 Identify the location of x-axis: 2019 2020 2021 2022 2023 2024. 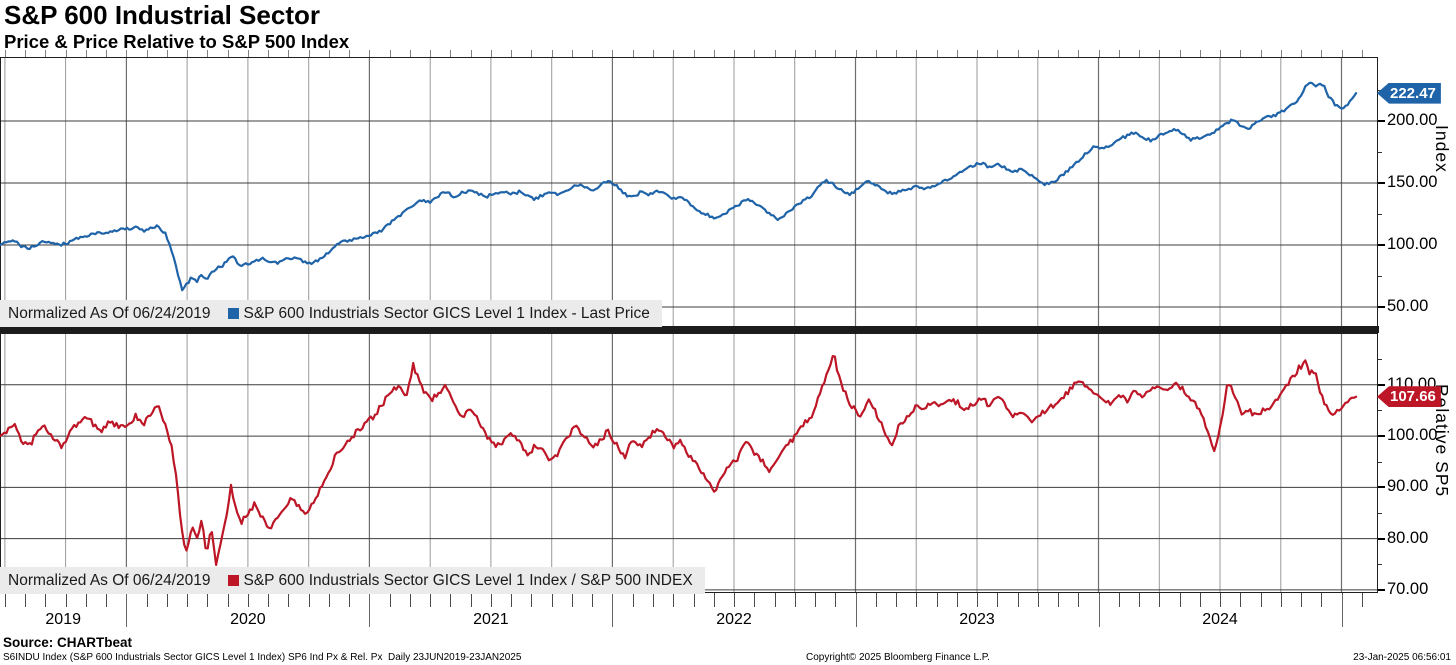
(689, 614).